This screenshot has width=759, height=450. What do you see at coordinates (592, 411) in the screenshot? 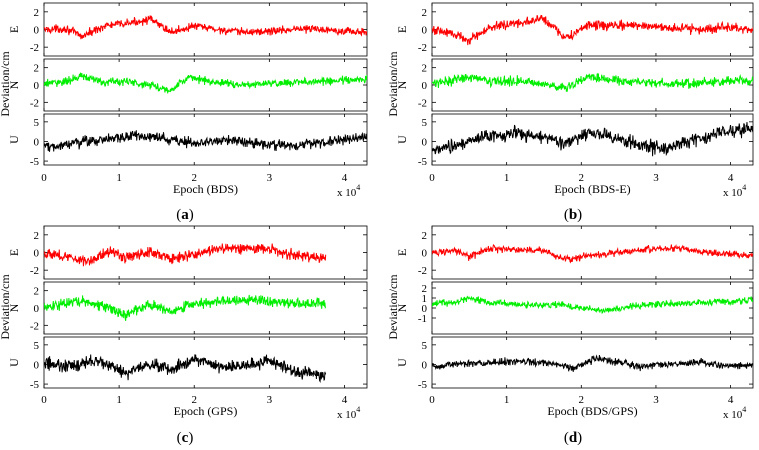
I see `x-axis-label: Epoch (BDS/GPS)` at bounding box center [592, 411].